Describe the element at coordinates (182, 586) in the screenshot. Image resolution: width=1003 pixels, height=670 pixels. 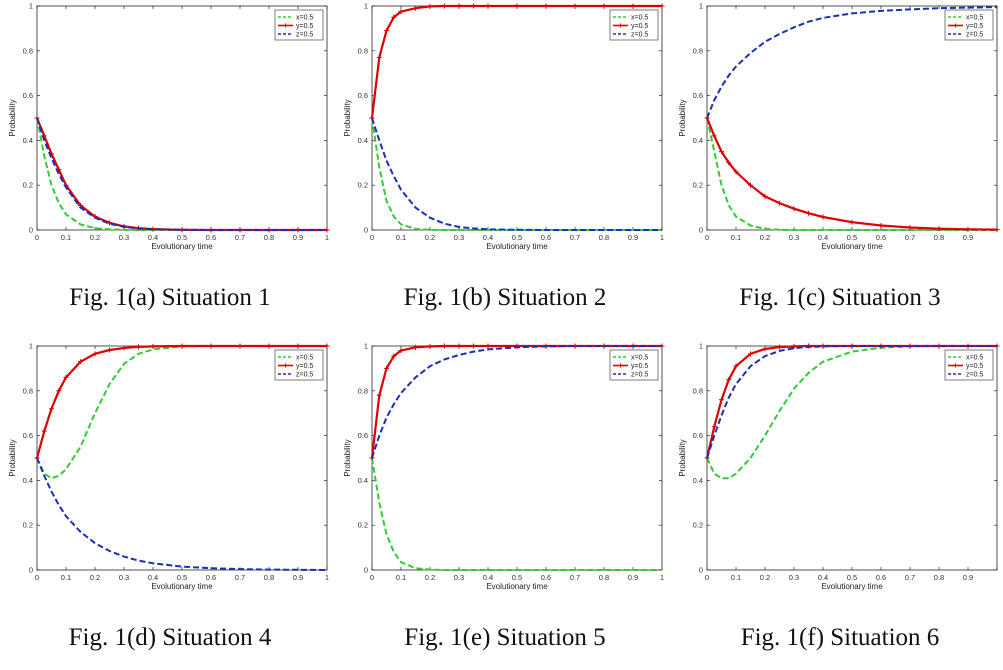
I see `x-axis-label: Evolutionary time` at that location.